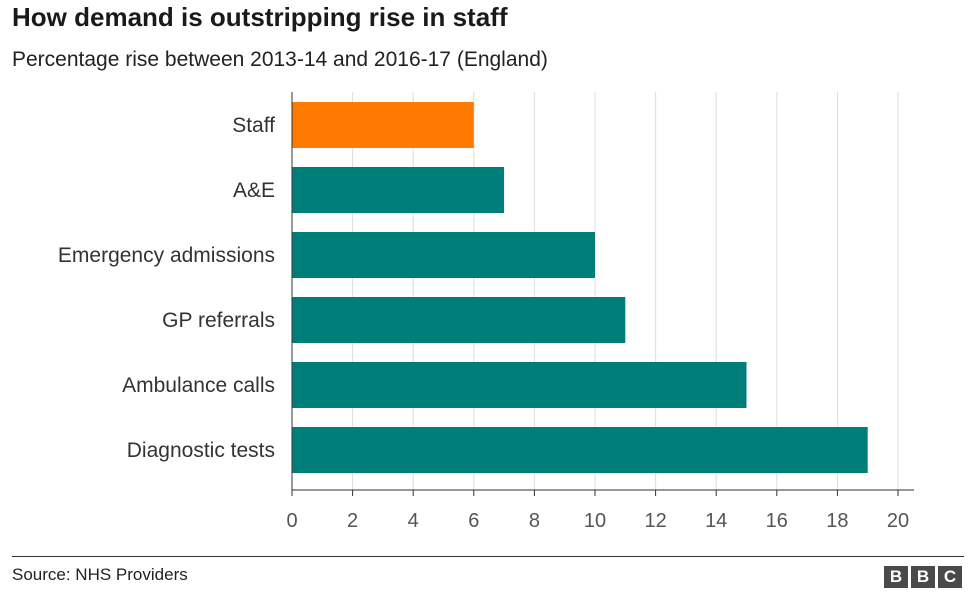  What do you see at coordinates (580, 450) in the screenshot?
I see `bar-diagnostic-tests` at bounding box center [580, 450].